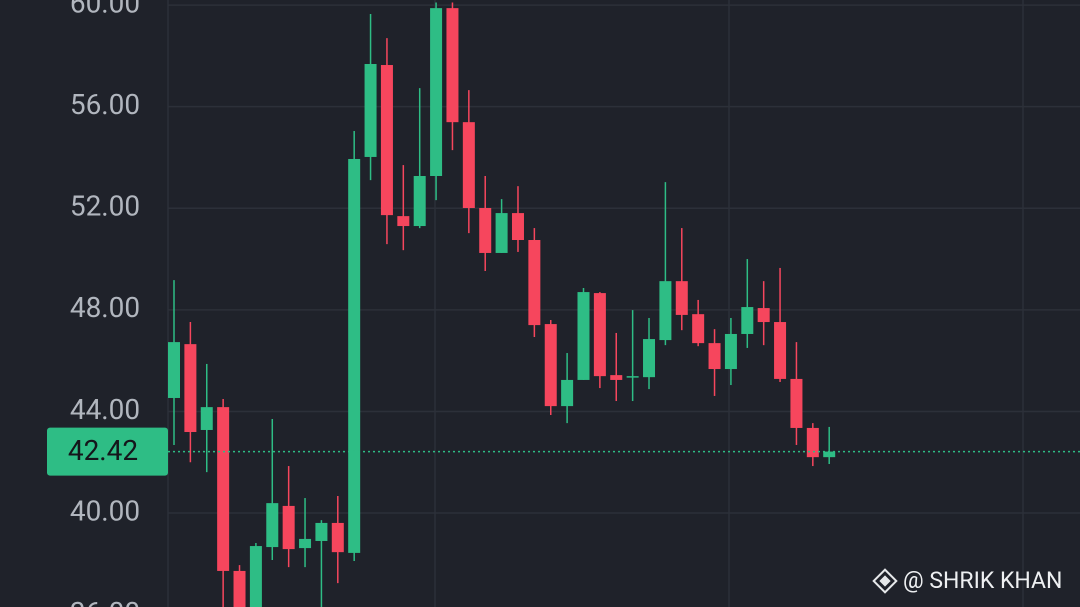  I want to click on y-tick-label: 56.00, so click(105, 104).